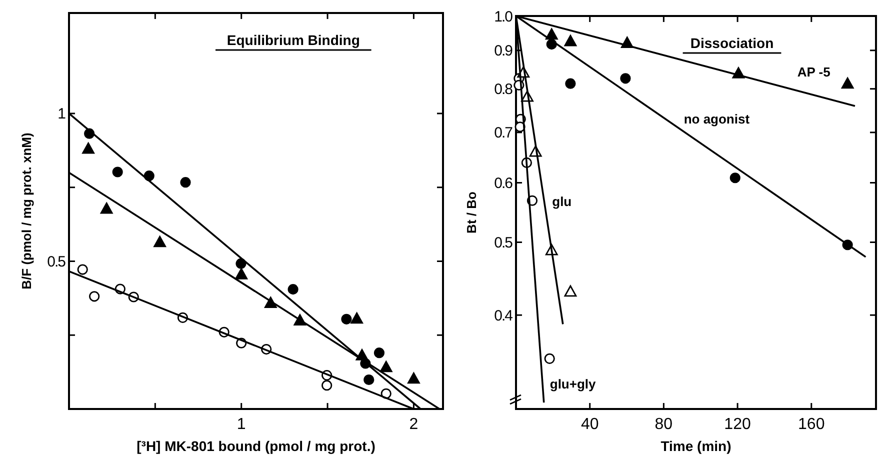 The image size is (878, 456). I want to click on x-tick-label: 160, so click(811, 424).